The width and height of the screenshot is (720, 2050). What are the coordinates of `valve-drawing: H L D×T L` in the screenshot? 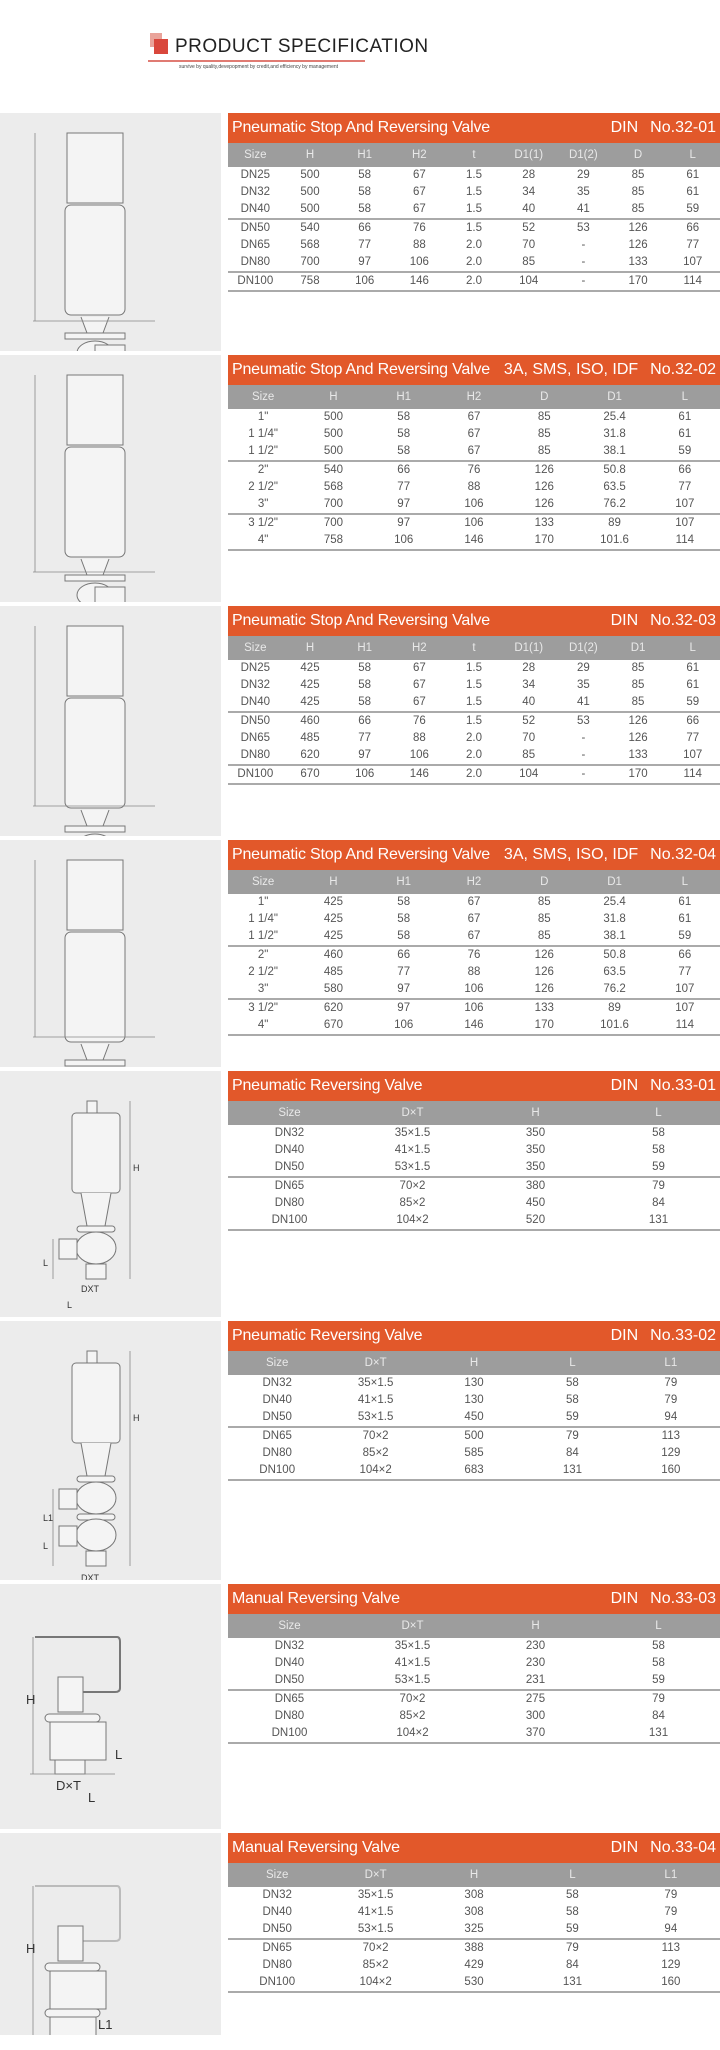 It's located at (74, 1720).